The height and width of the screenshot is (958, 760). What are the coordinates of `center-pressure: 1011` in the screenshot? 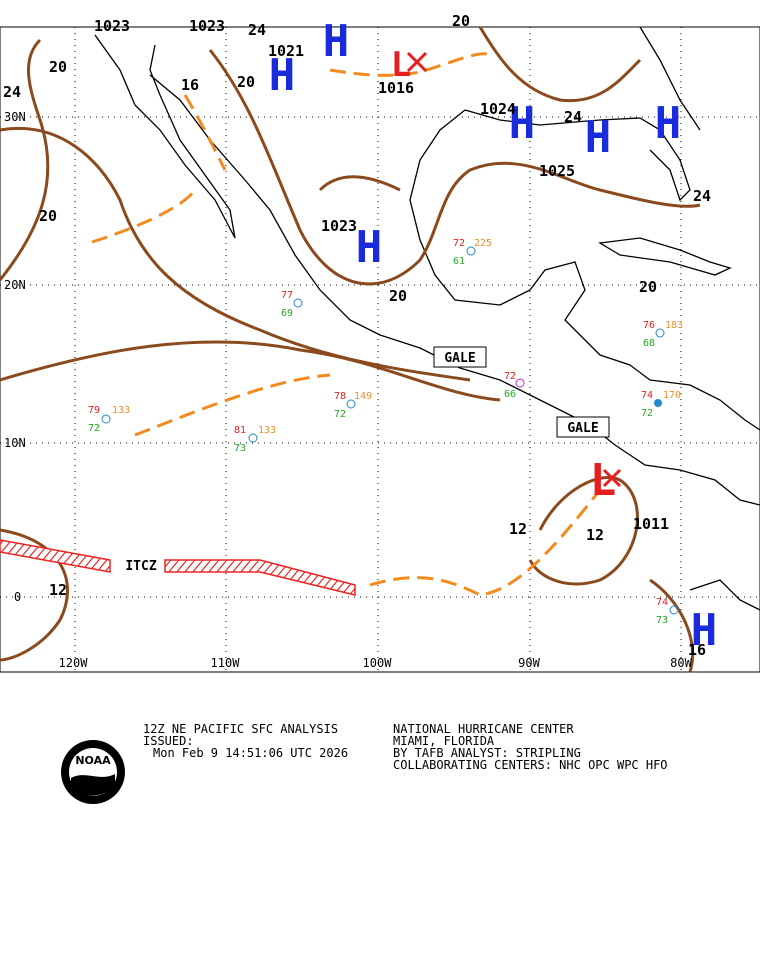 It's located at (651, 524).